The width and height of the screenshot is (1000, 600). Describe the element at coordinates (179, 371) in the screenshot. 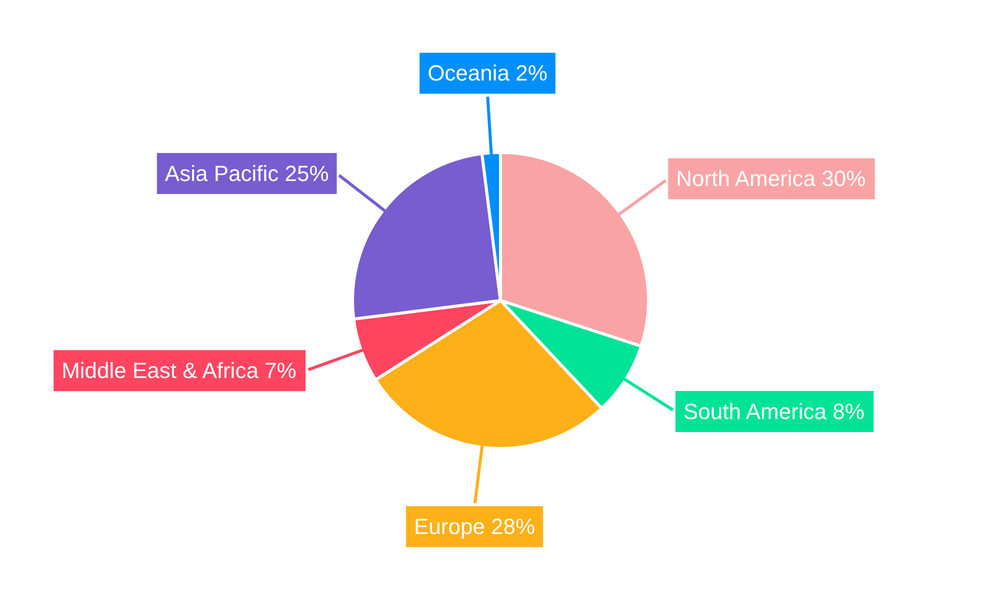

I see `slice-label: Middle East & Africa 7%` at that location.